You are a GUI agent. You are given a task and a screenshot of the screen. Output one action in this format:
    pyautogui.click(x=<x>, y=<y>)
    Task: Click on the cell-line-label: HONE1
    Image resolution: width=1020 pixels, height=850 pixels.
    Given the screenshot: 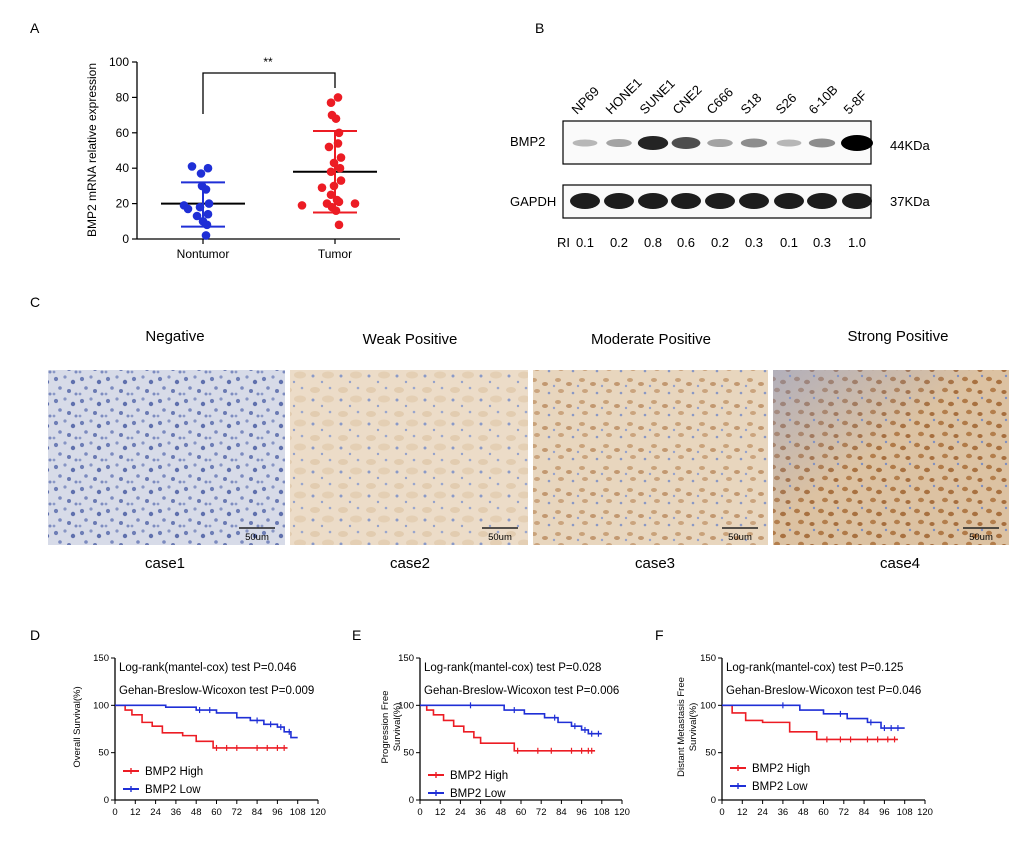 What is the action you would take?
    pyautogui.click(x=624, y=96)
    